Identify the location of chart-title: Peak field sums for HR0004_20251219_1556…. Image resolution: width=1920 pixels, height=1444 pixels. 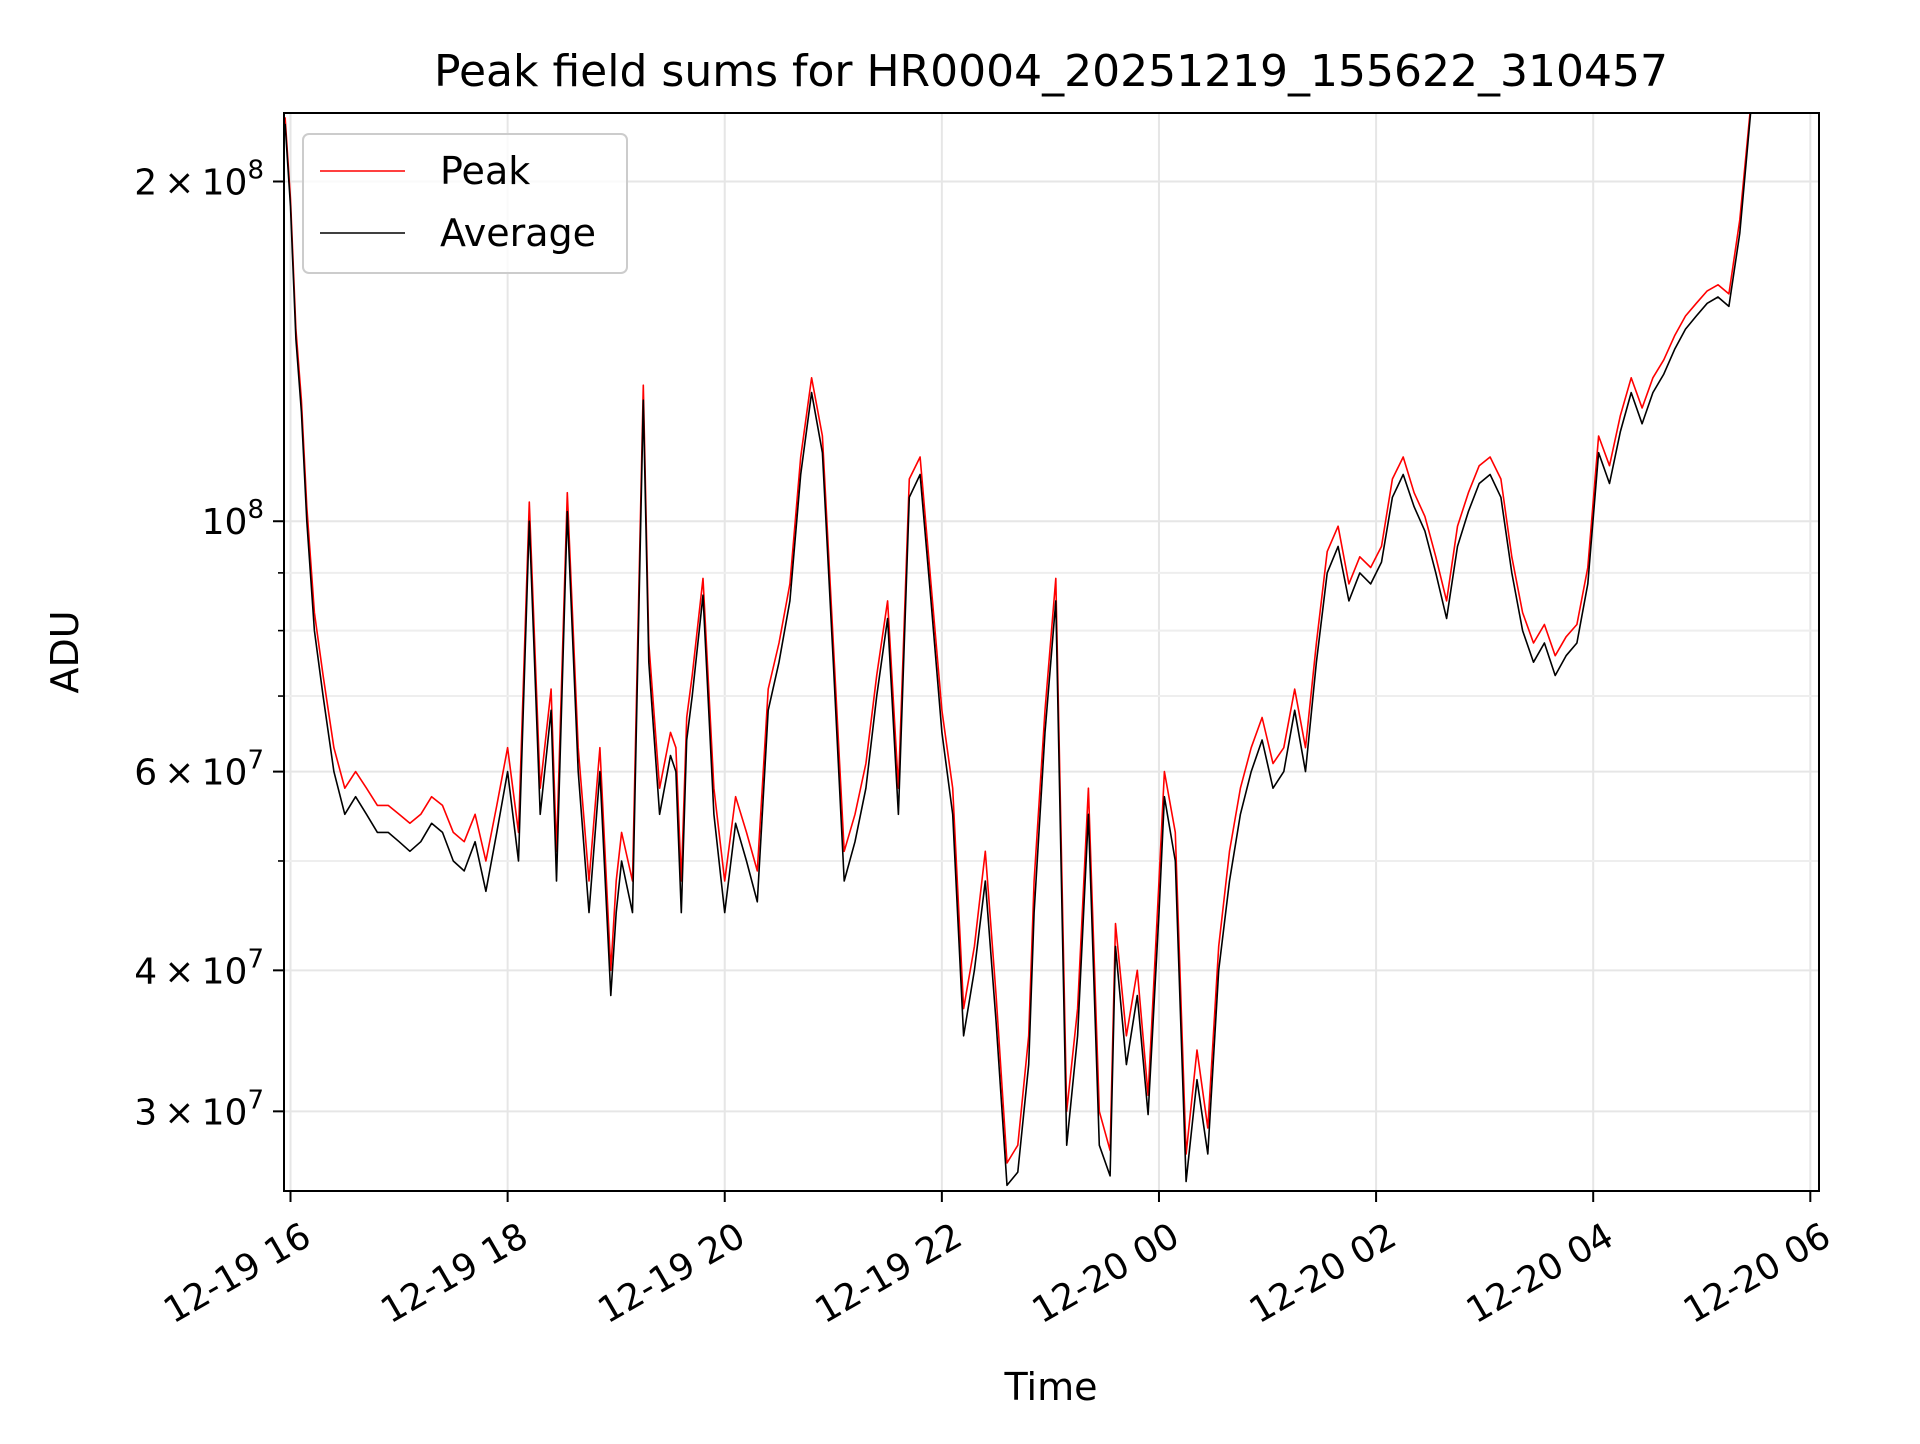
(1051, 71).